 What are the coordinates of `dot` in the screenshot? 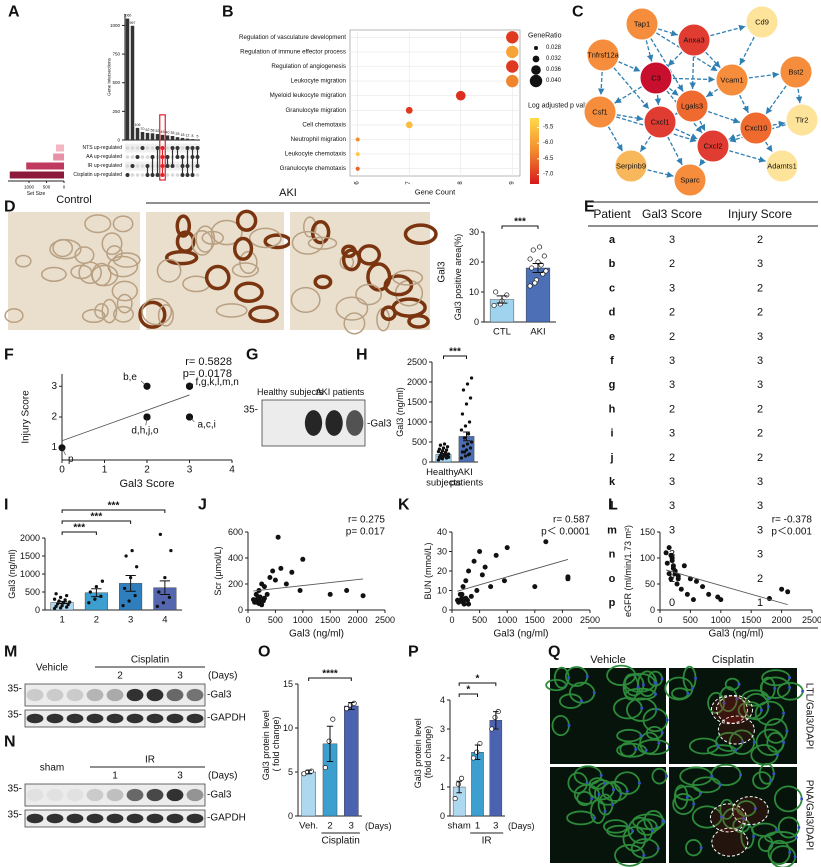 It's located at (409, 110).